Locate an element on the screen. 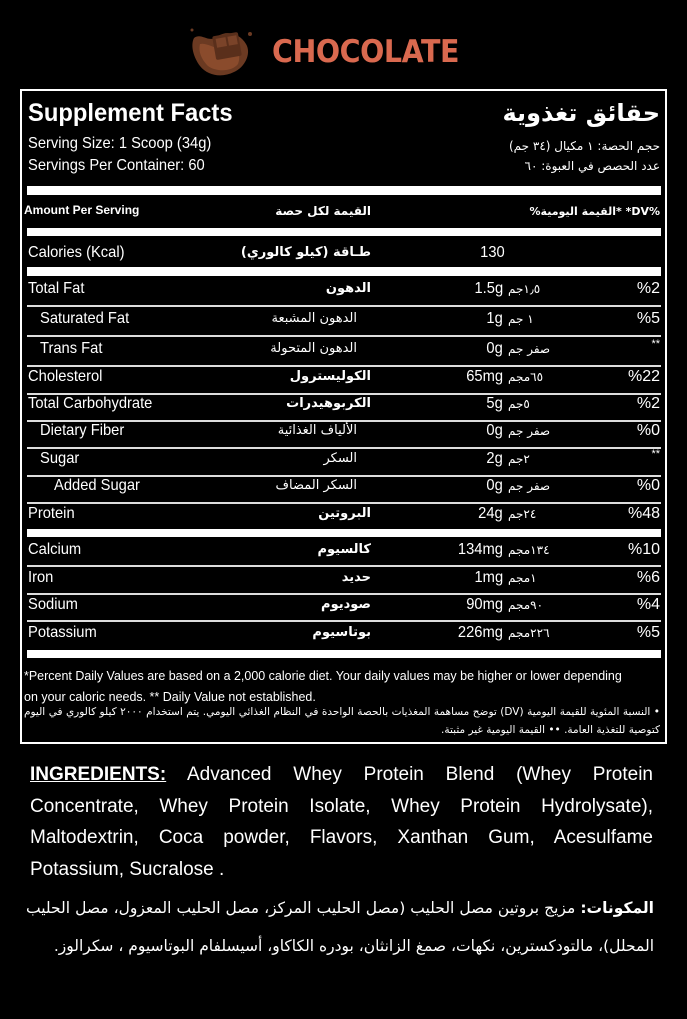 The width and height of the screenshot is (687, 1019). nutrient-amount: 1mg is located at coordinates (488, 577).